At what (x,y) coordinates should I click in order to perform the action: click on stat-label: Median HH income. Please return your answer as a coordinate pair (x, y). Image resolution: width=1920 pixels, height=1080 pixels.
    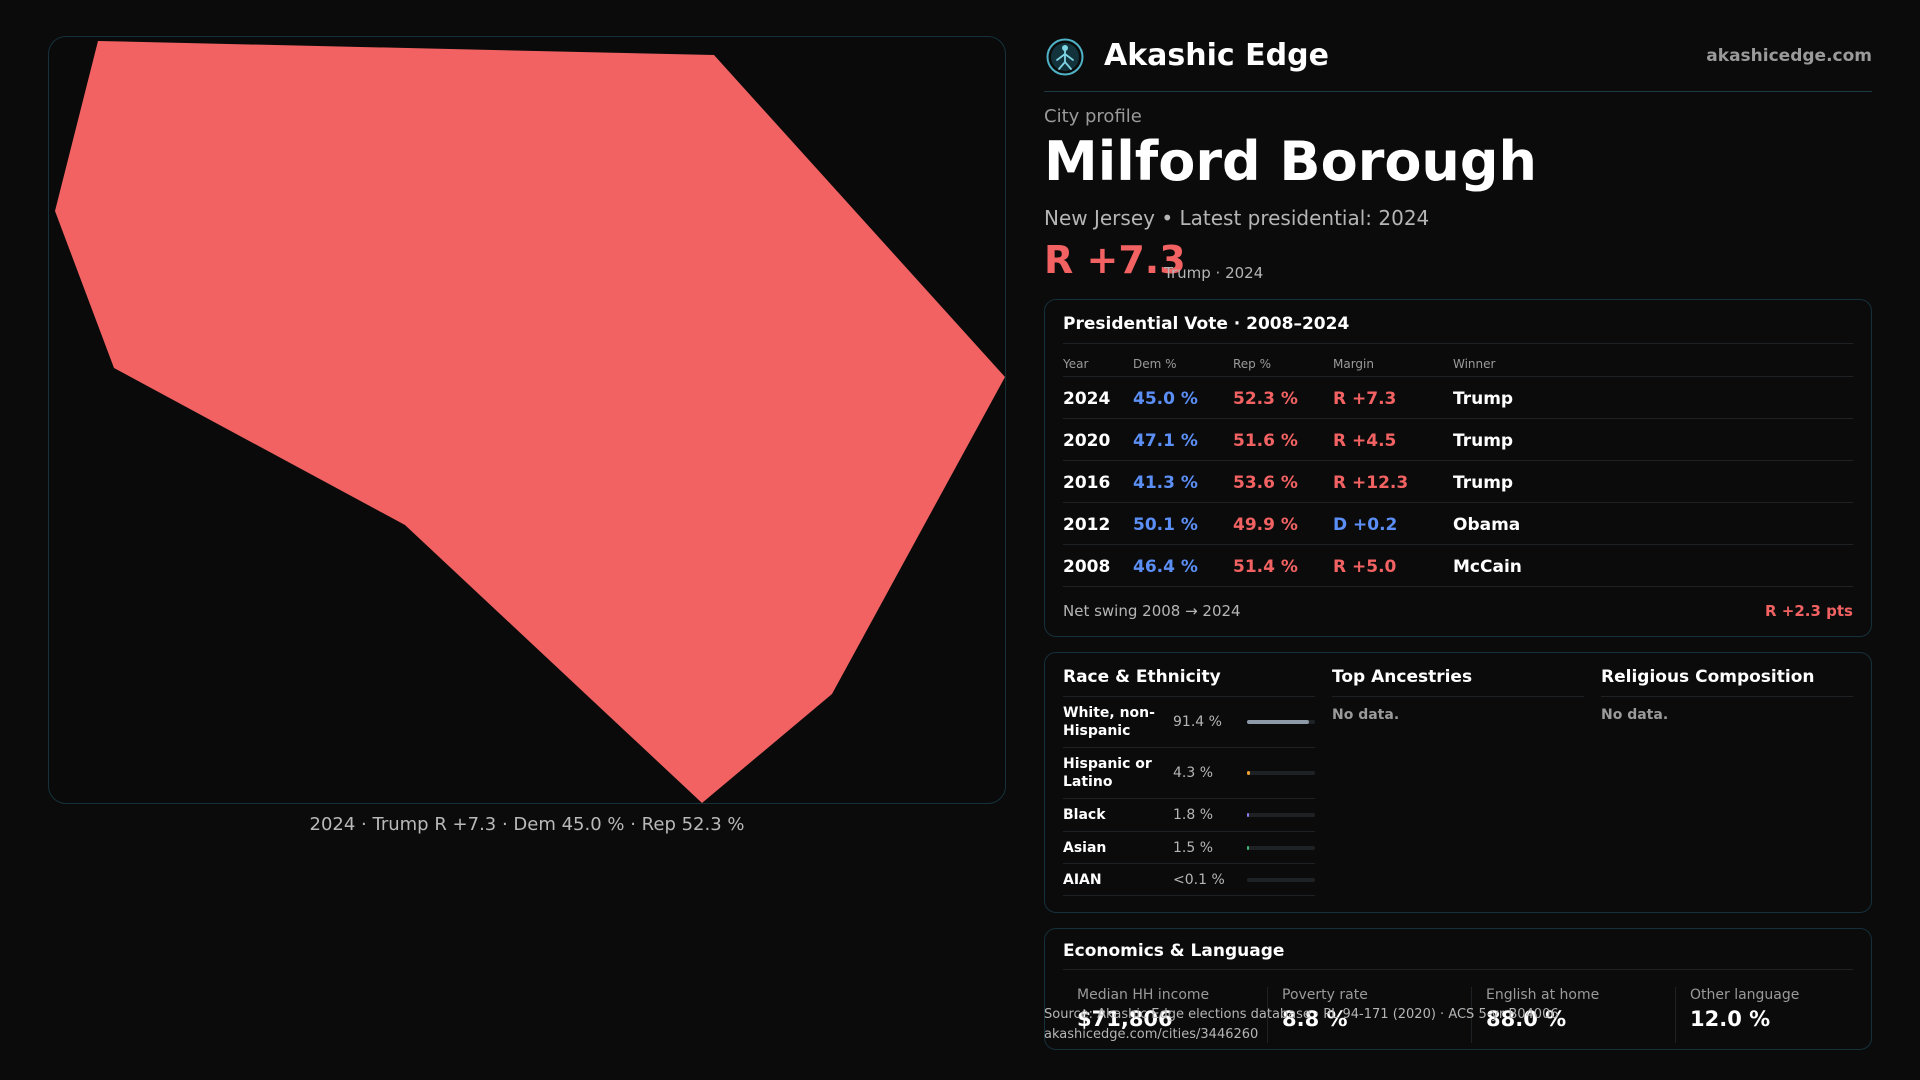
    Looking at the image, I should click on (1143, 995).